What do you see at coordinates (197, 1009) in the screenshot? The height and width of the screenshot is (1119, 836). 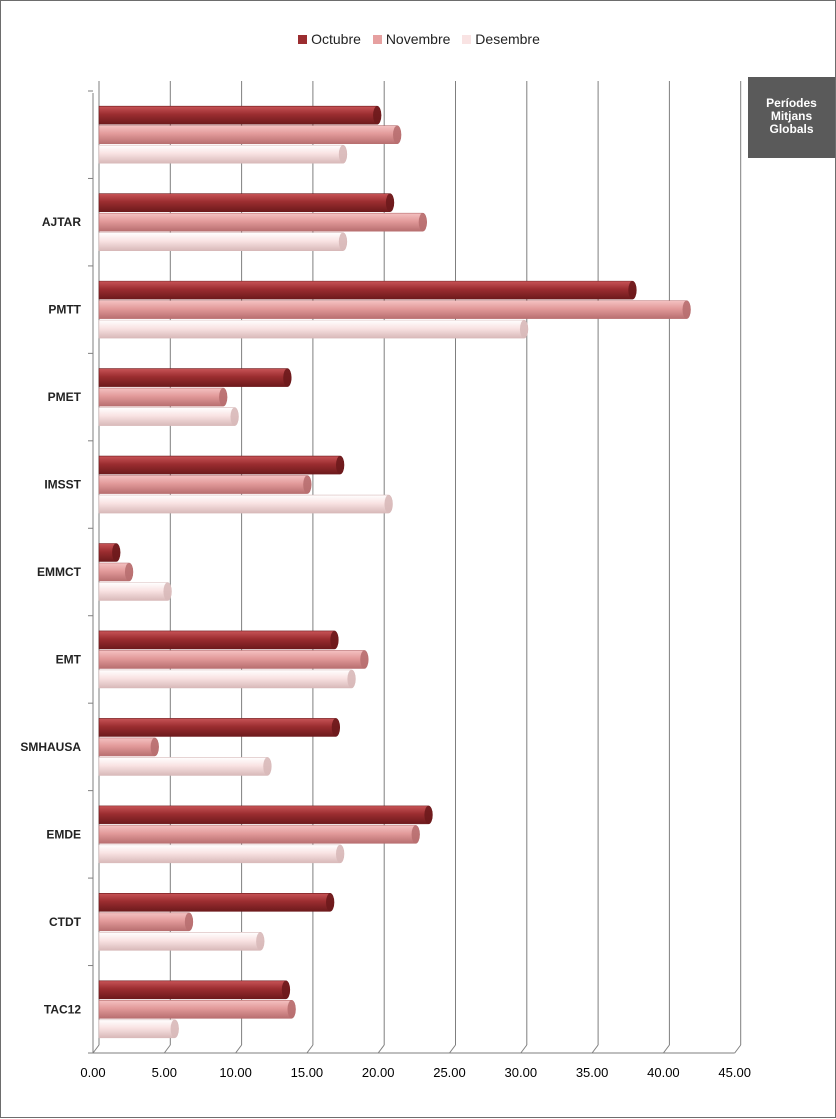 I see `bar-novembre-tac12` at bounding box center [197, 1009].